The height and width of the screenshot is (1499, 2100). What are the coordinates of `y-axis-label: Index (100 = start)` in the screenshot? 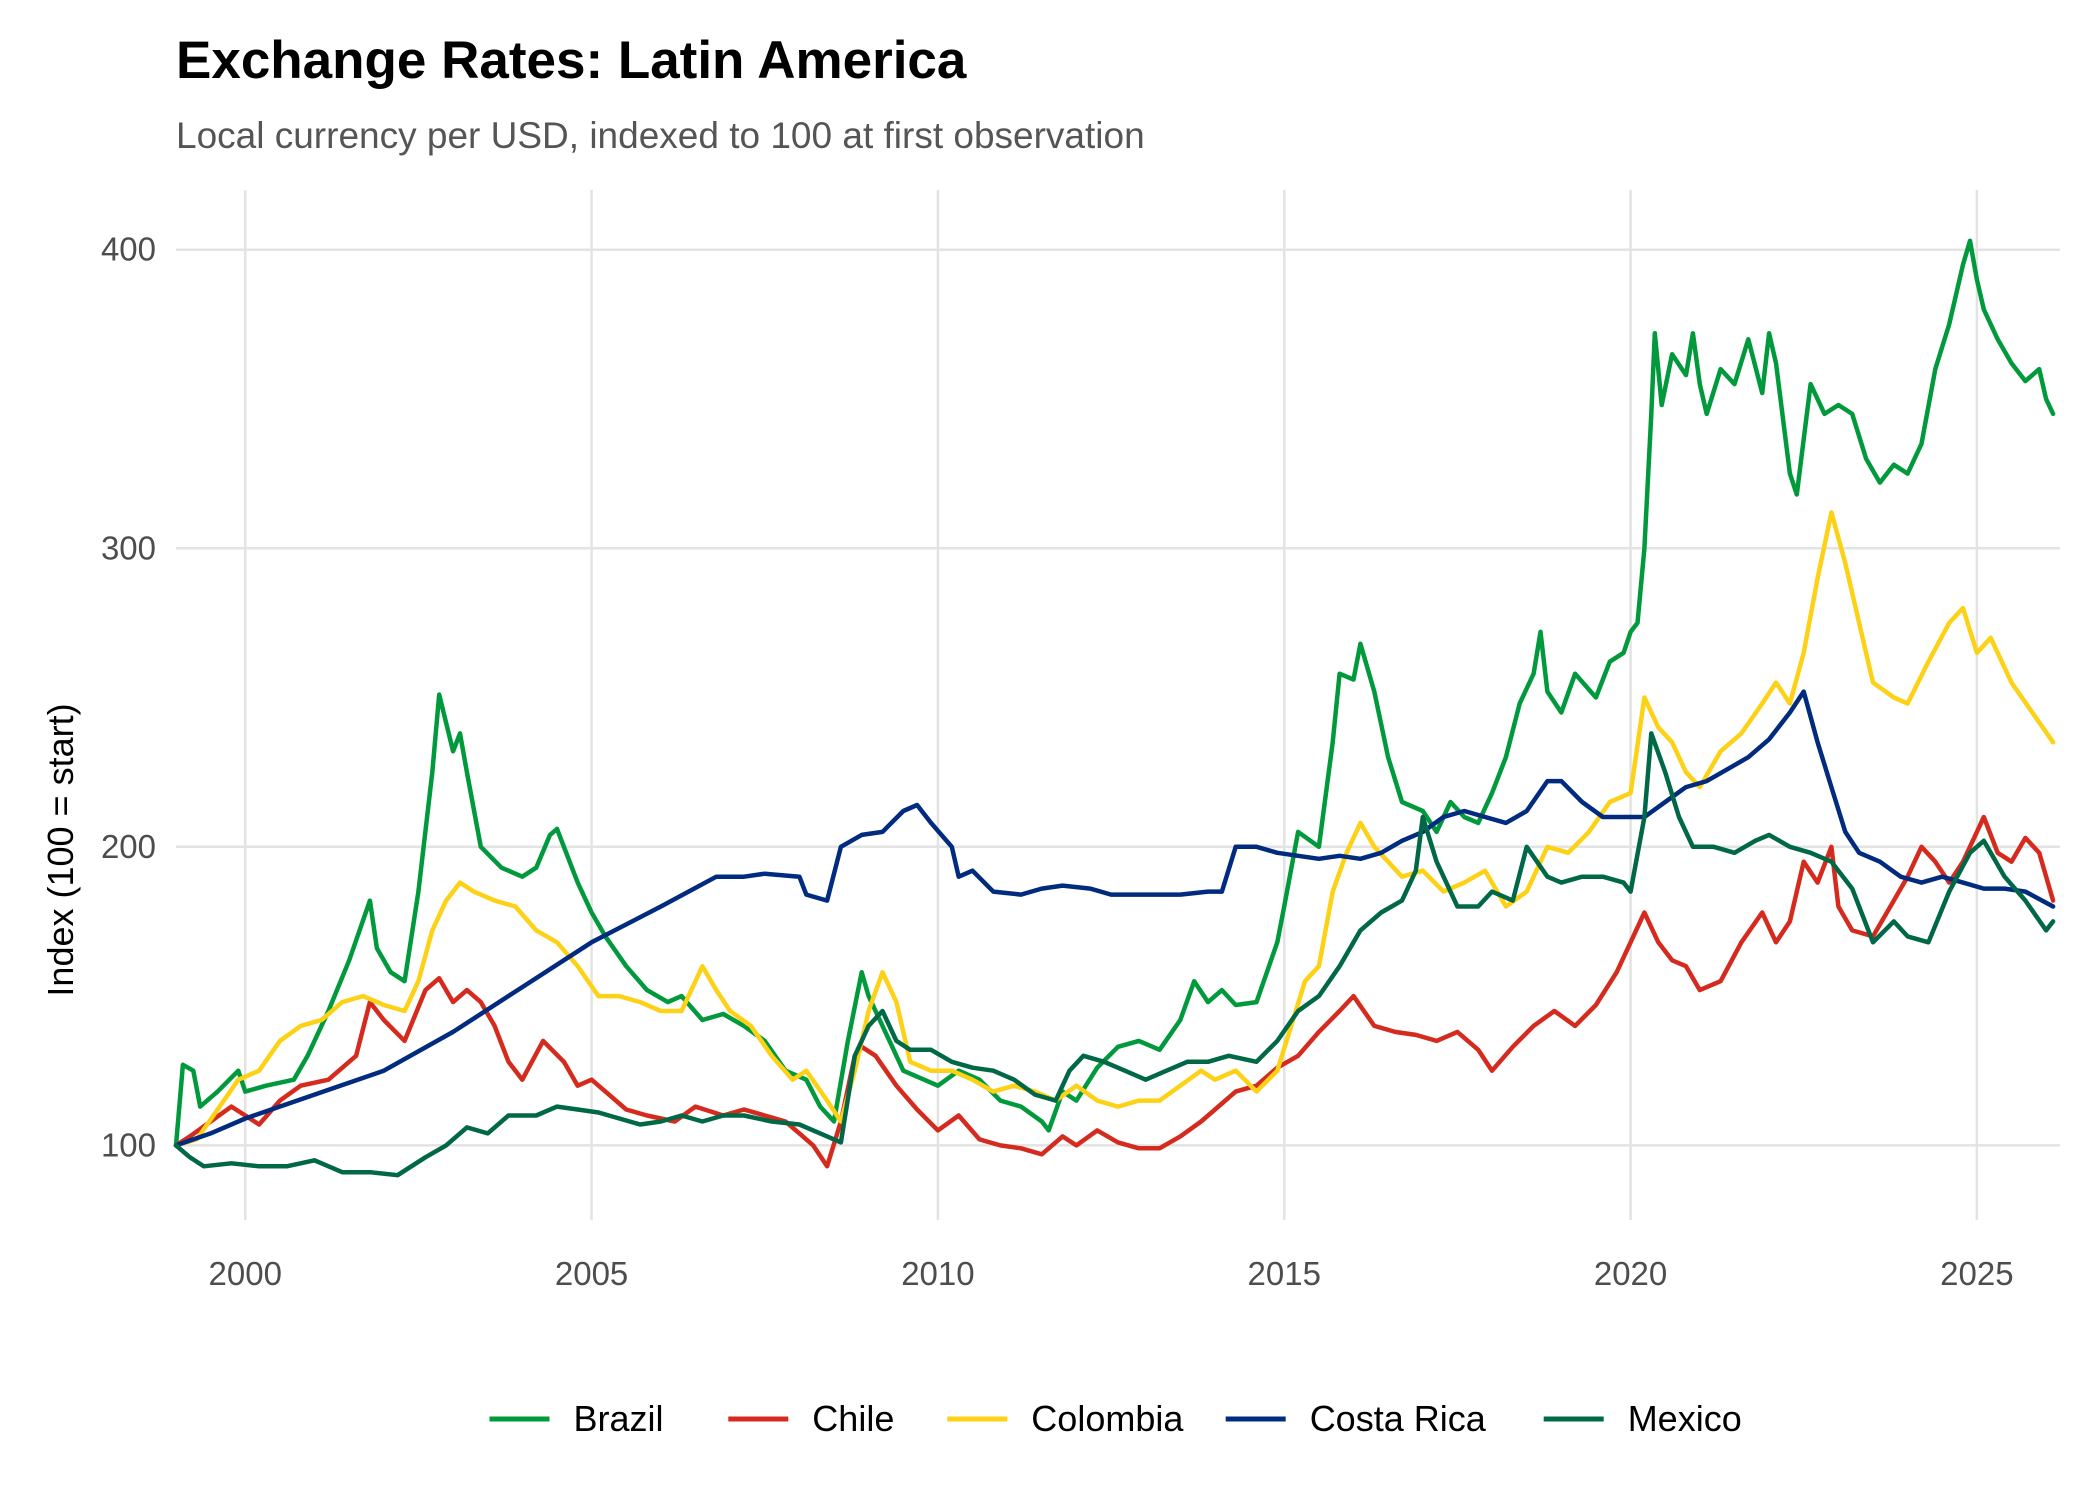 It's located at (60, 849).